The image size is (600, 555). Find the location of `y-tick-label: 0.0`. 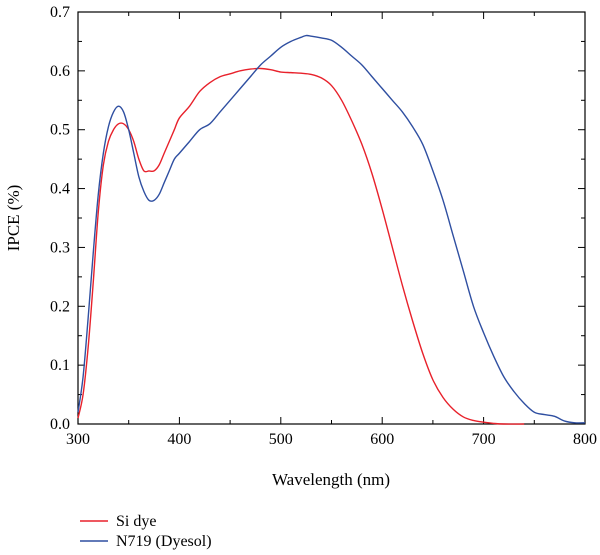

y-tick-label: 0.0 is located at coordinates (60, 424).